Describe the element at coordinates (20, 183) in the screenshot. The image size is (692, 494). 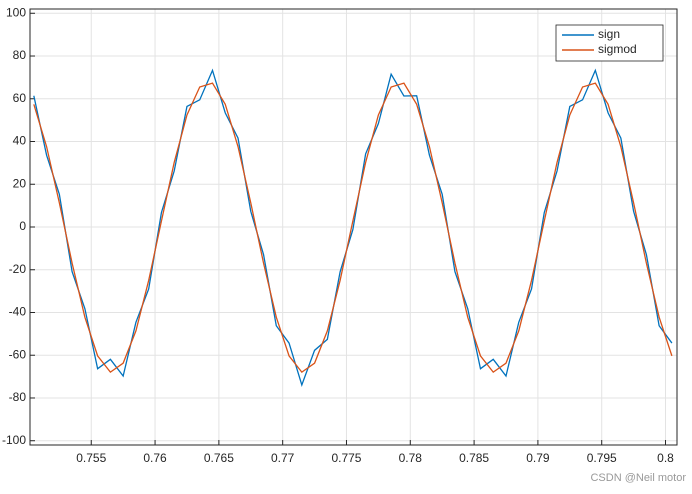
I see `y-tick-label: 20` at that location.